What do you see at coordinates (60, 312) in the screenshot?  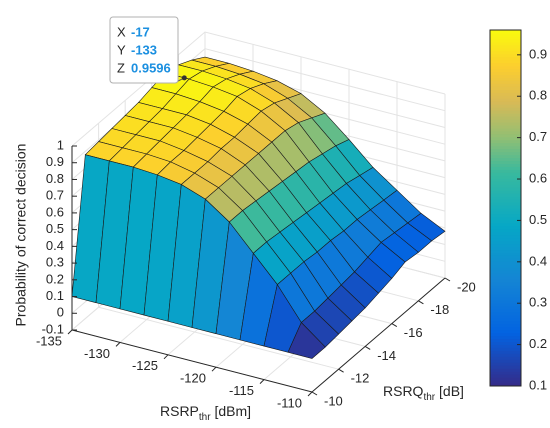 I see `z-tick-label: 0` at bounding box center [60, 312].